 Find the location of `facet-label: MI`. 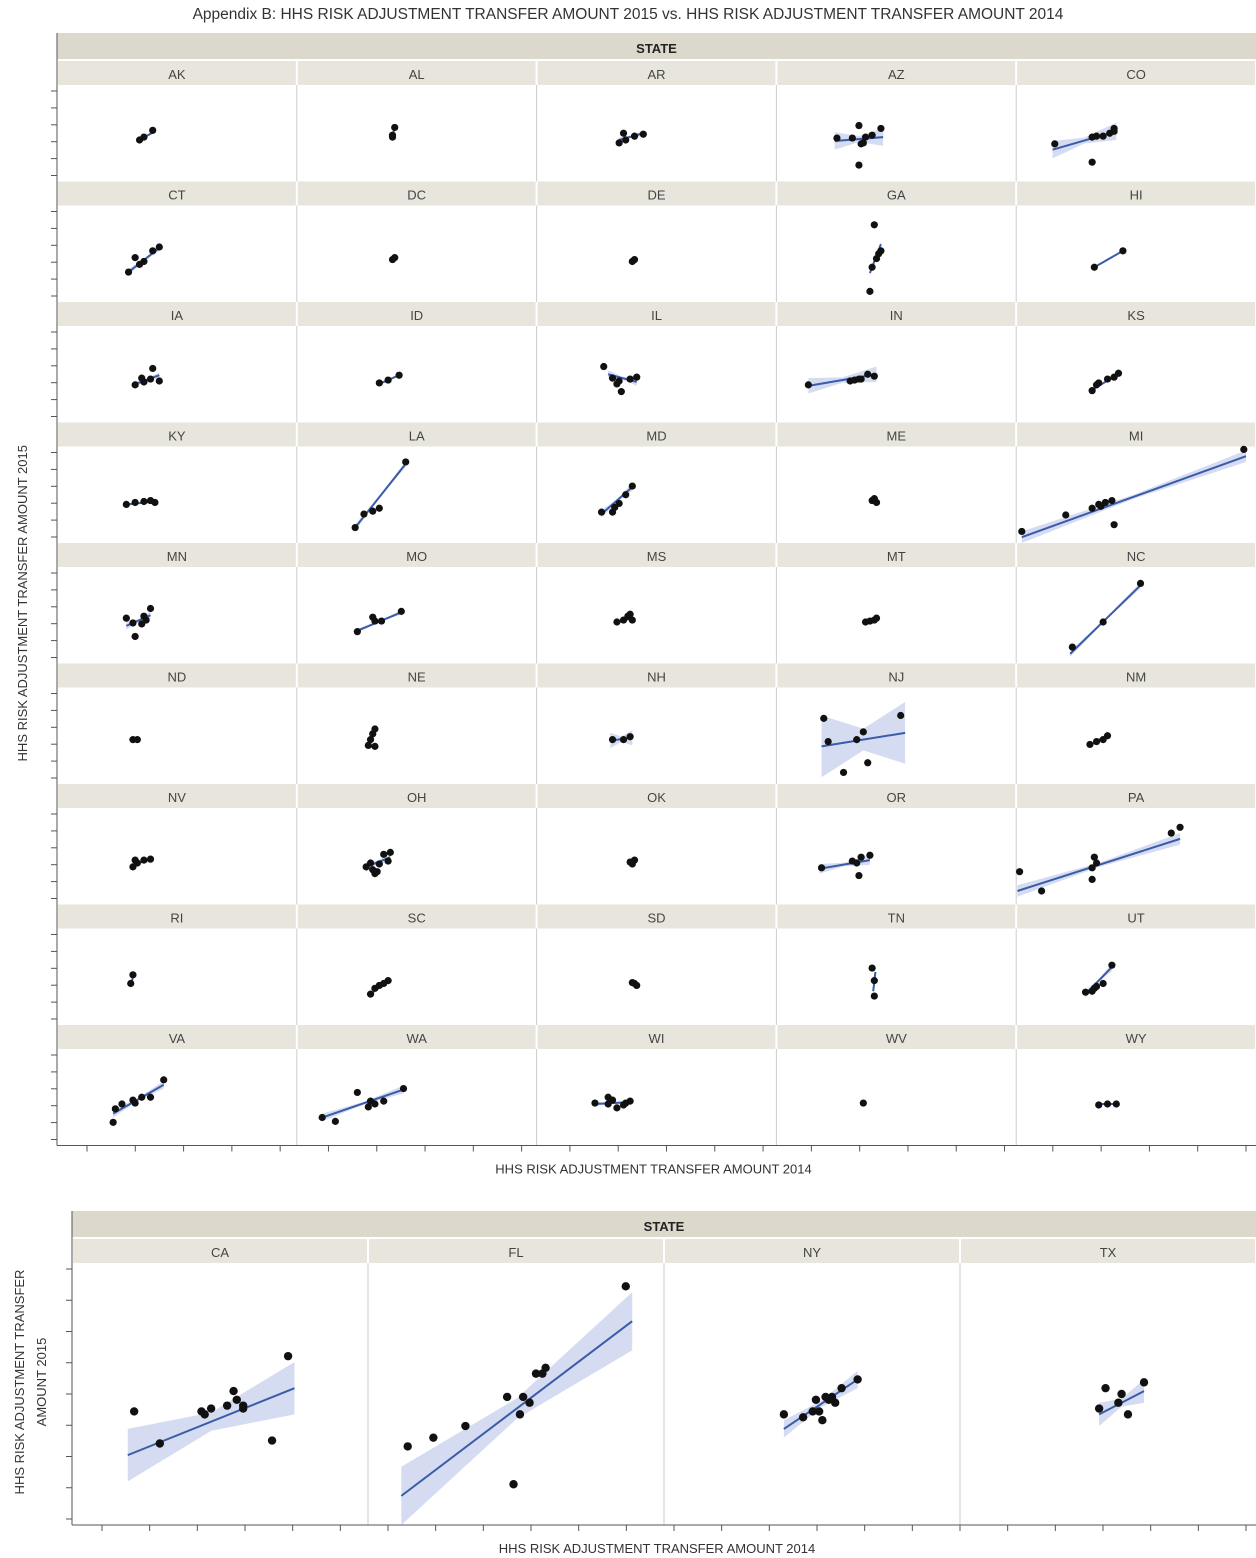

facet-label: MI is located at coordinates (1136, 436).